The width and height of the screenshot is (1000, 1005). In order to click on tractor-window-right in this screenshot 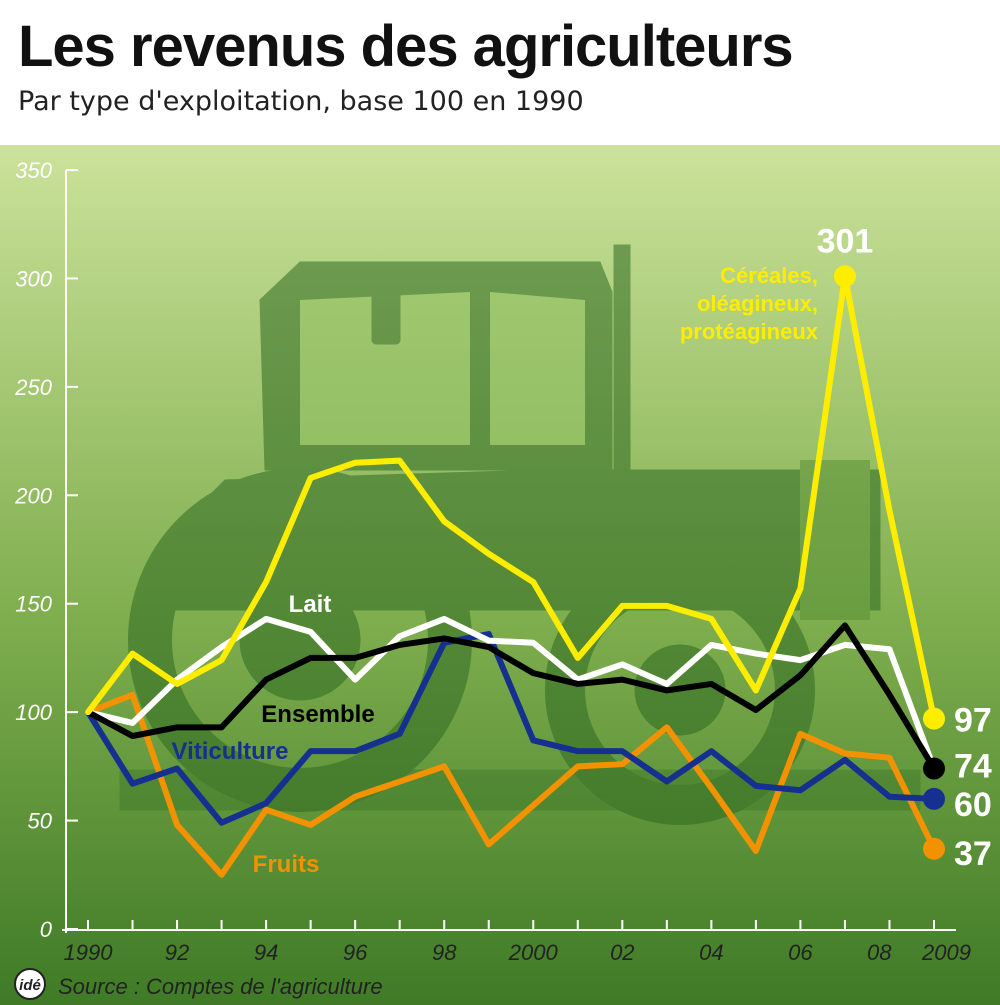, I will do `click(537, 368)`.